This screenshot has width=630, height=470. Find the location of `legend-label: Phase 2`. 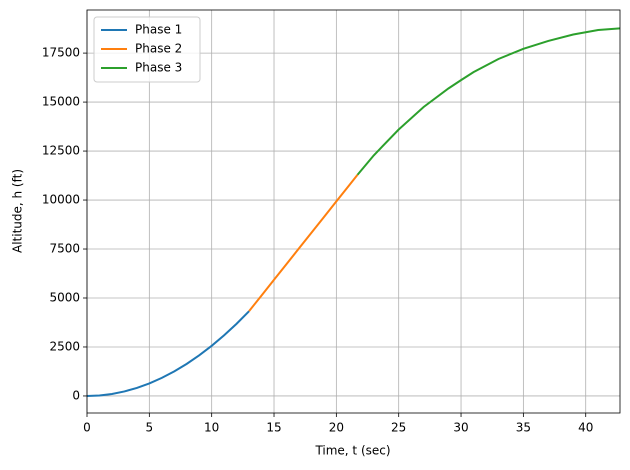

legend-label: Phase 2 is located at coordinates (158, 49).